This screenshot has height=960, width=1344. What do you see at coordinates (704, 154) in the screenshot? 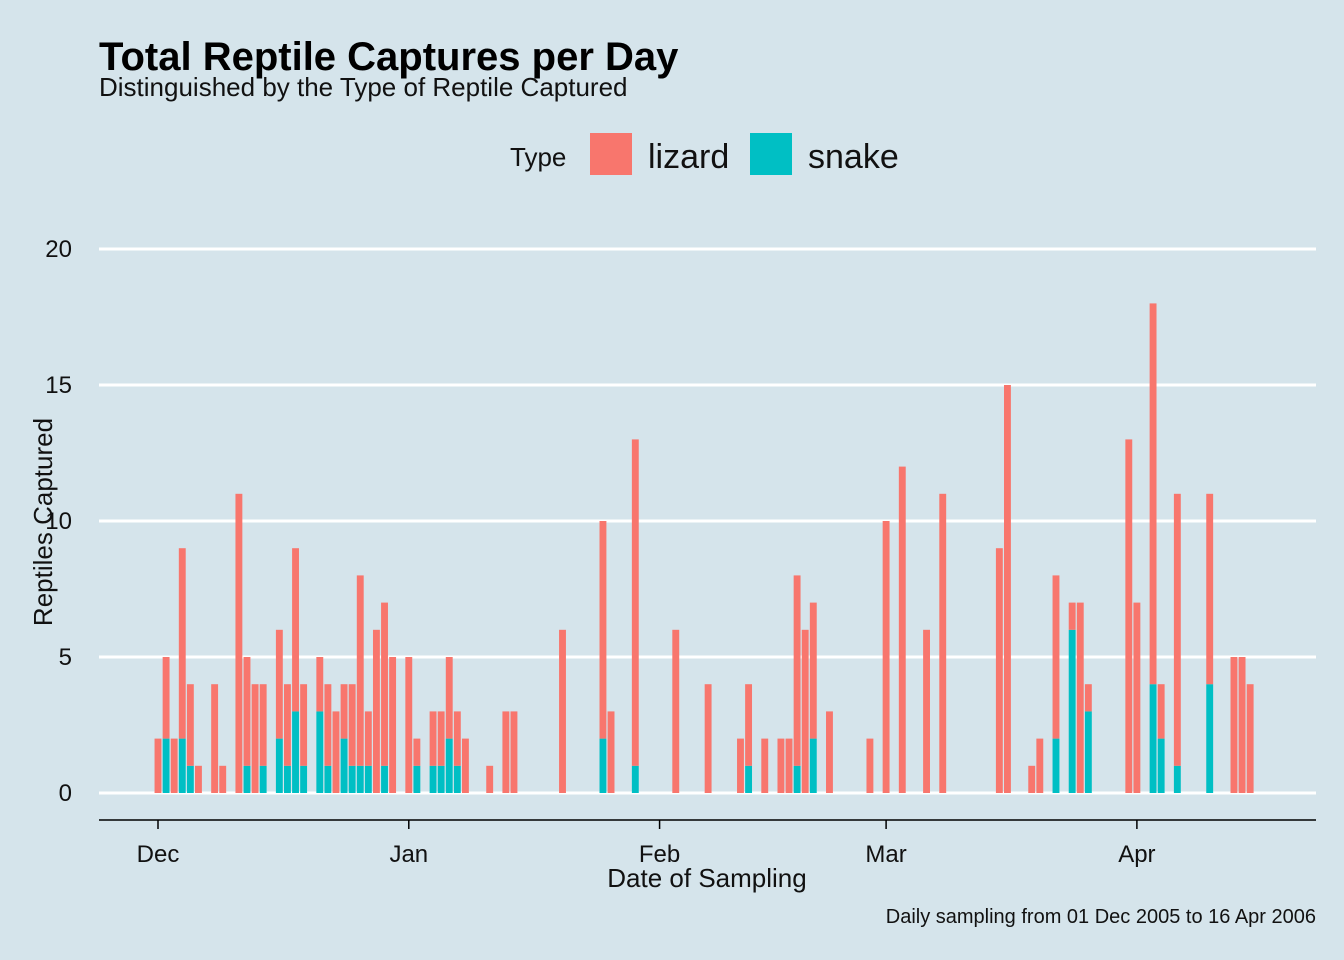
I see `legend: Type lizard snake` at bounding box center [704, 154].